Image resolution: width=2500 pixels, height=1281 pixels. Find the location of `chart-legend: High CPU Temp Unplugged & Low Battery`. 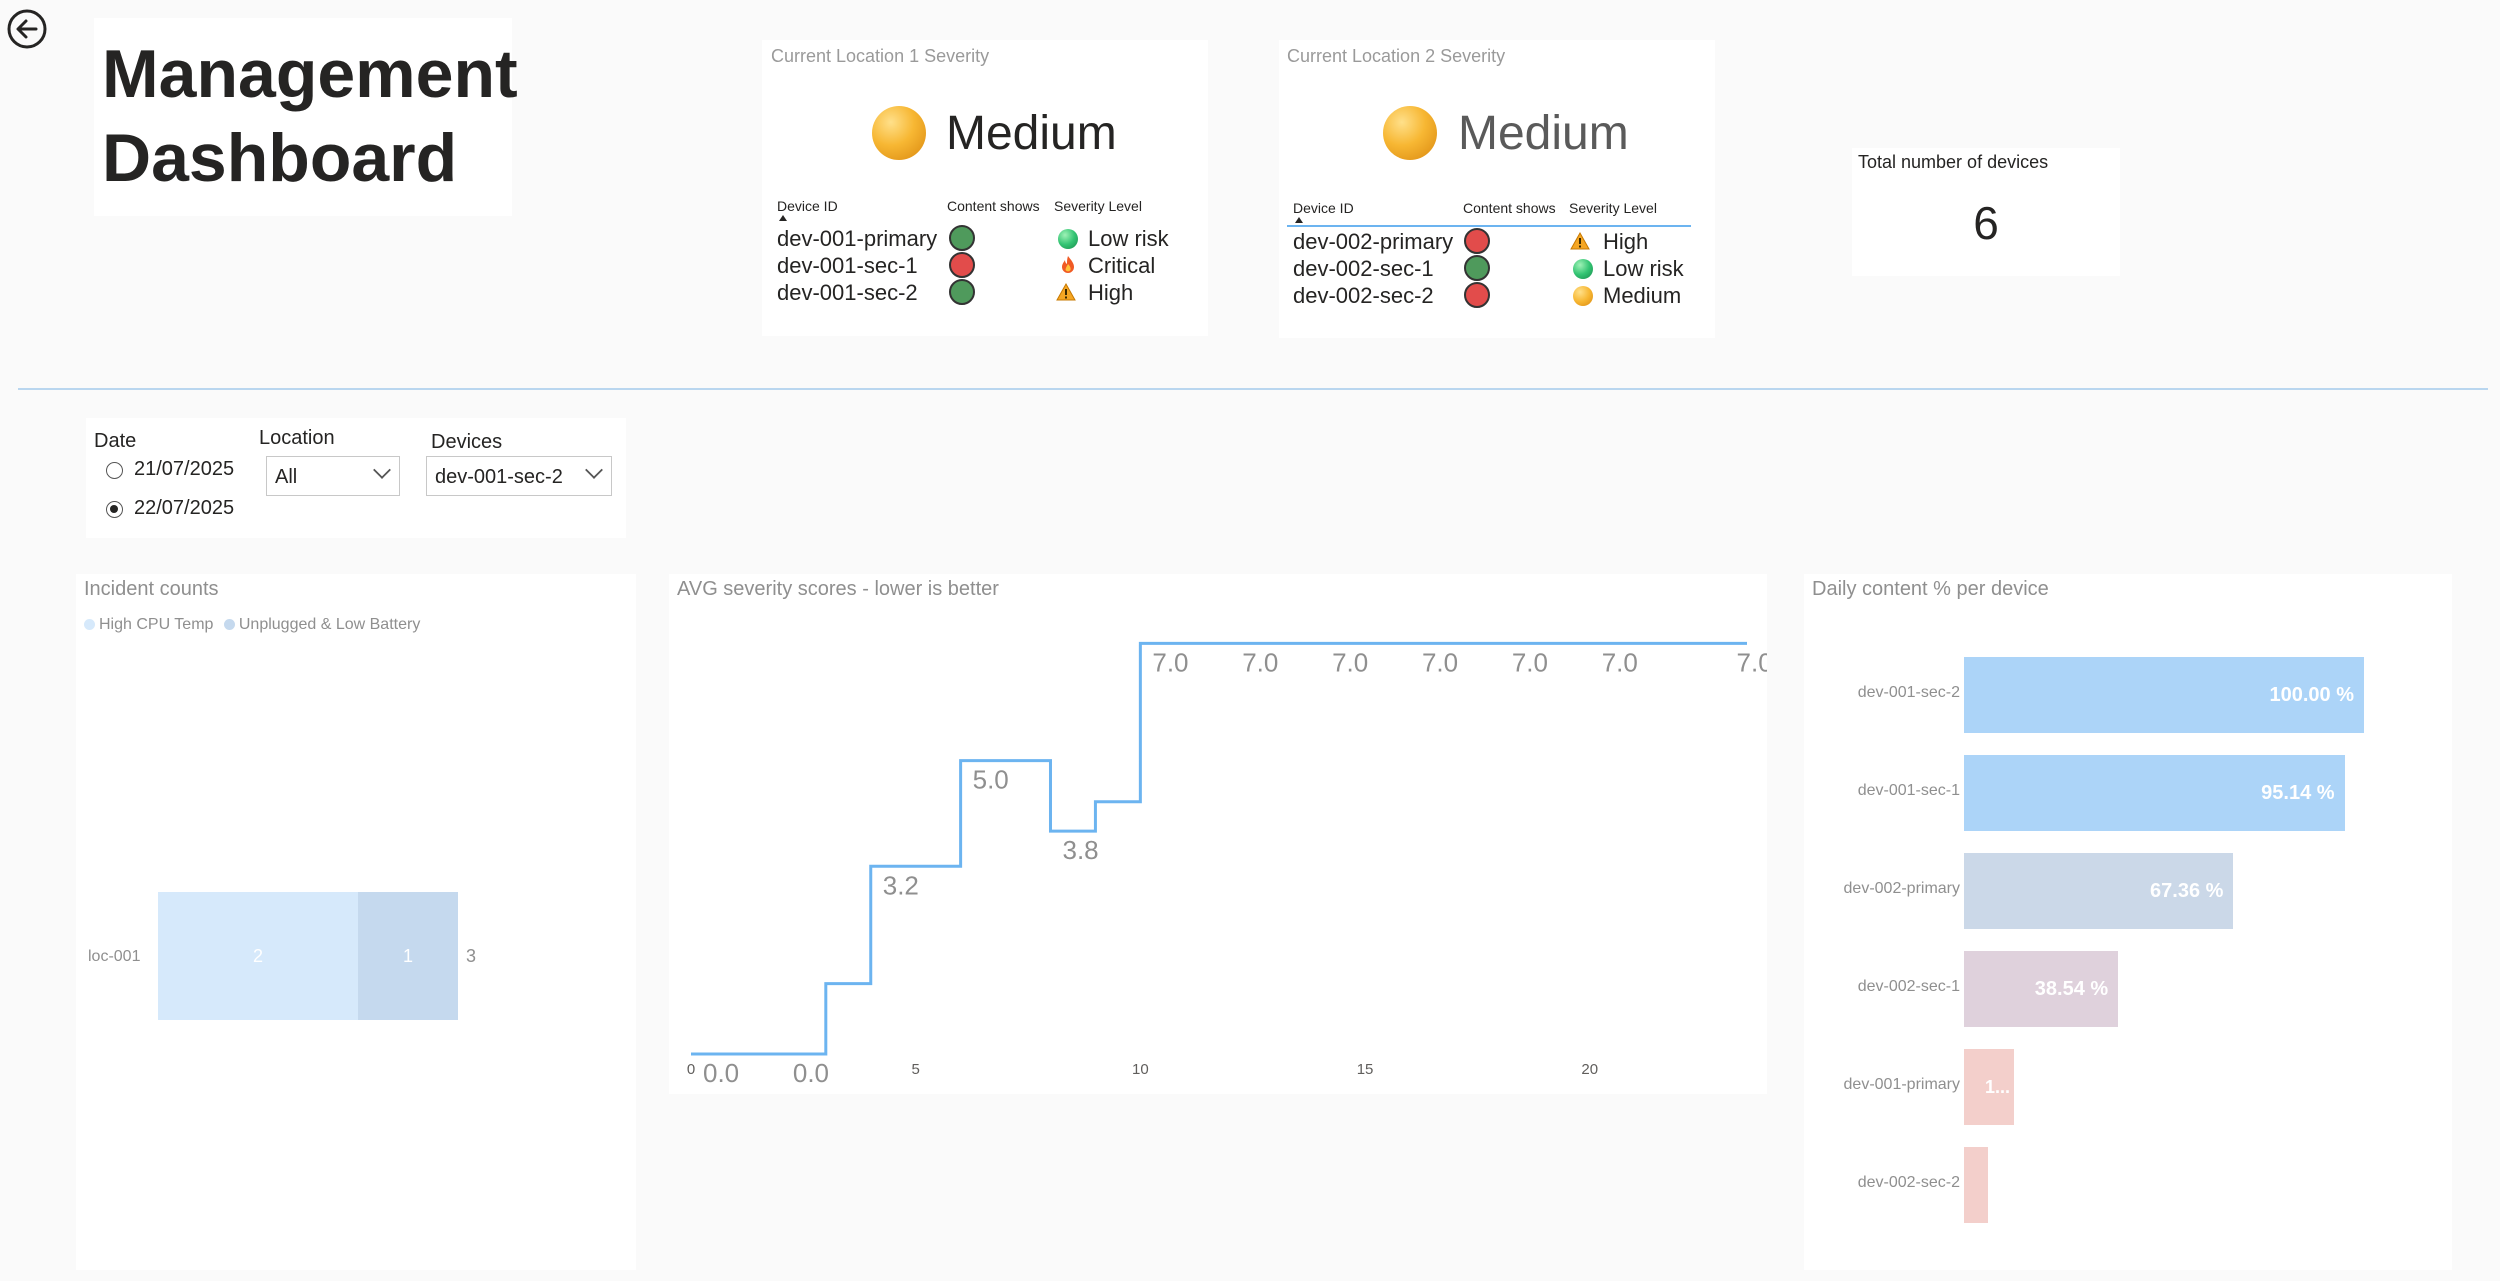

chart-legend: High CPU Temp Unplugged & Low Battery is located at coordinates (252, 625).